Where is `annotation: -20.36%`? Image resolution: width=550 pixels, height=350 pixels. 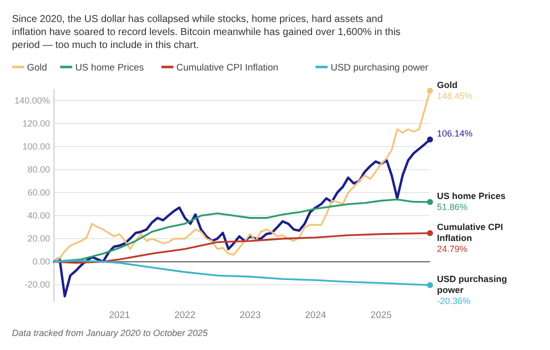 annotation: -20.36% is located at coordinates (454, 301).